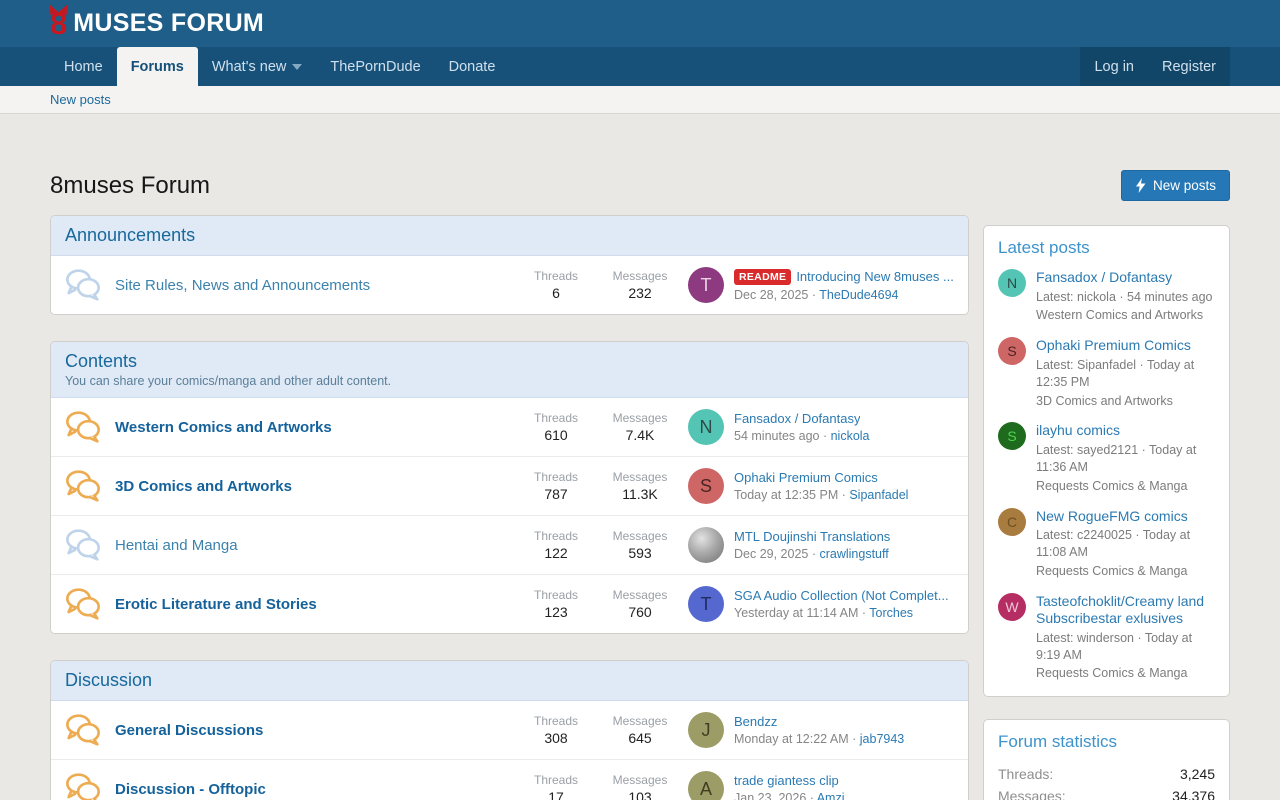  Describe the element at coordinates (80, 99) in the screenshot. I see `subnav-new-posts-link: New posts` at that location.